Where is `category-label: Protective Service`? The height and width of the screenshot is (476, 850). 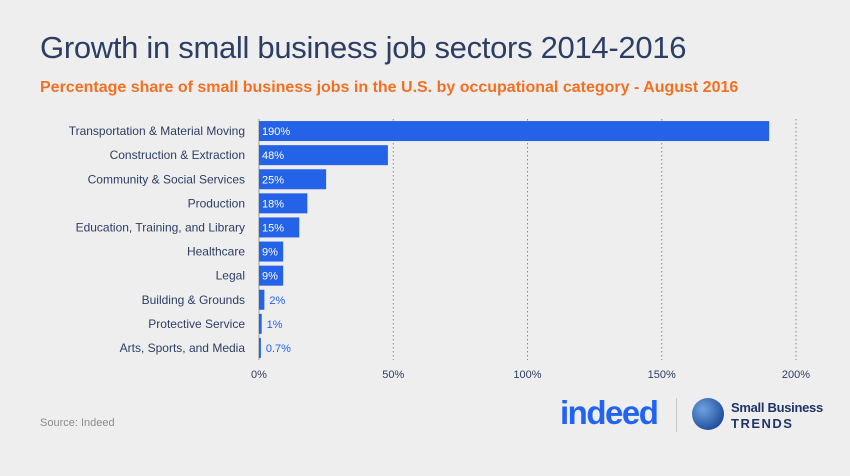
category-label: Protective Service is located at coordinates (196, 324).